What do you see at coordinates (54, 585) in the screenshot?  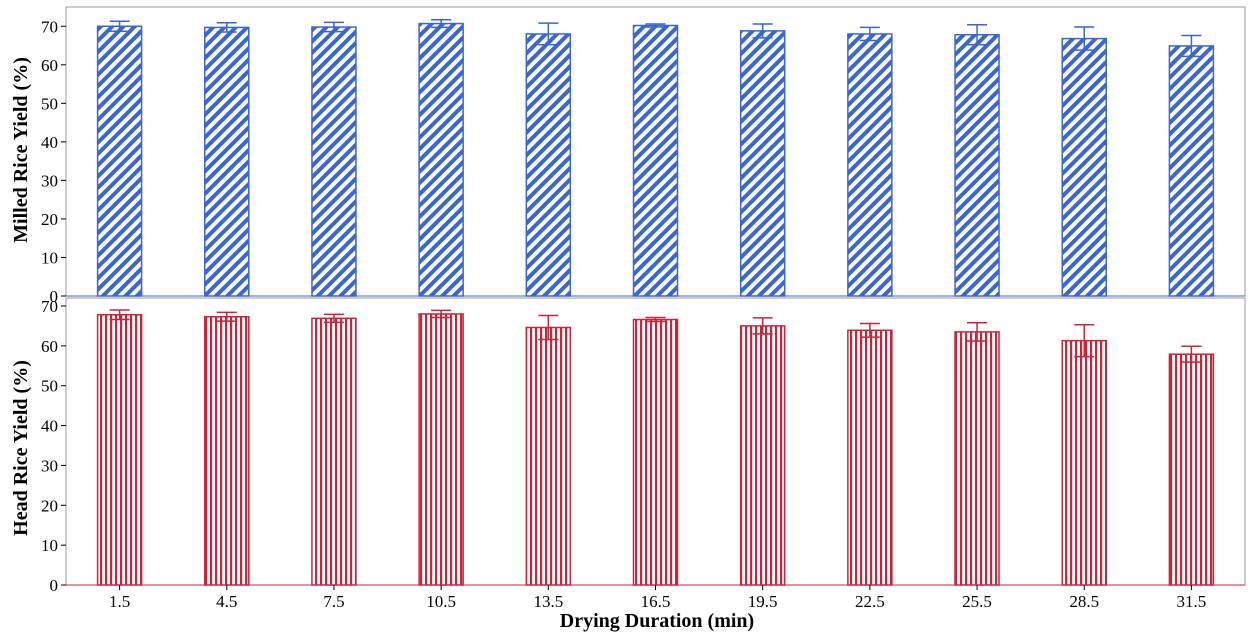 I see `head-y-tick-label: 0` at bounding box center [54, 585].